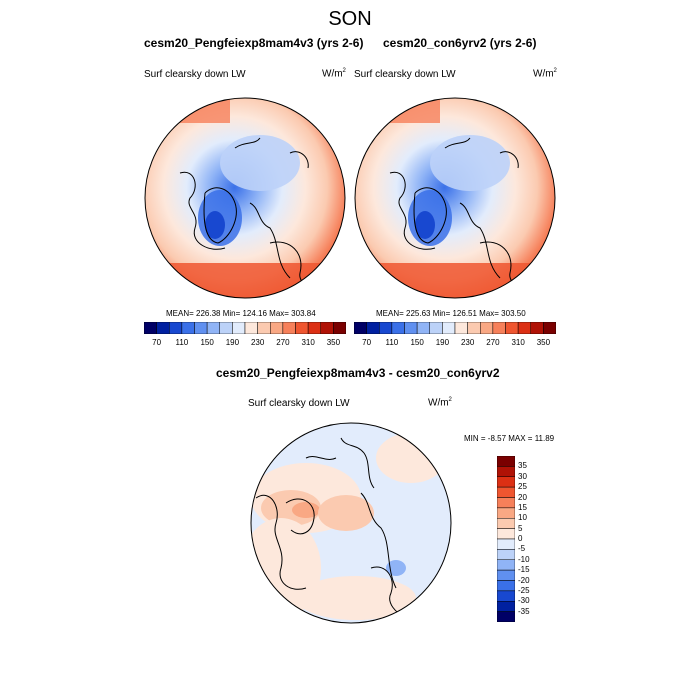 The image size is (700, 700). I want to click on panel-2-units: W/m2, so click(545, 74).